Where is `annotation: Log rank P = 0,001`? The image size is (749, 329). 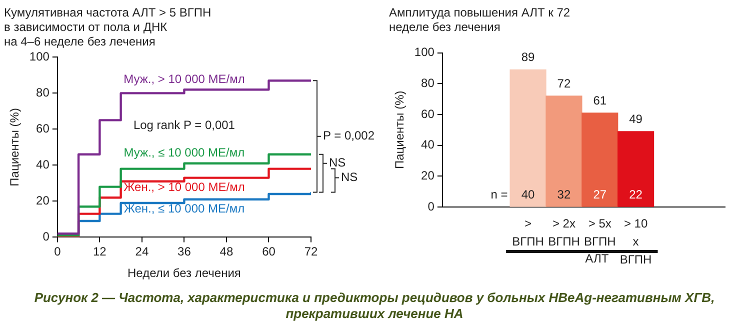 annotation: Log rank P = 0,001 is located at coordinates (184, 125).